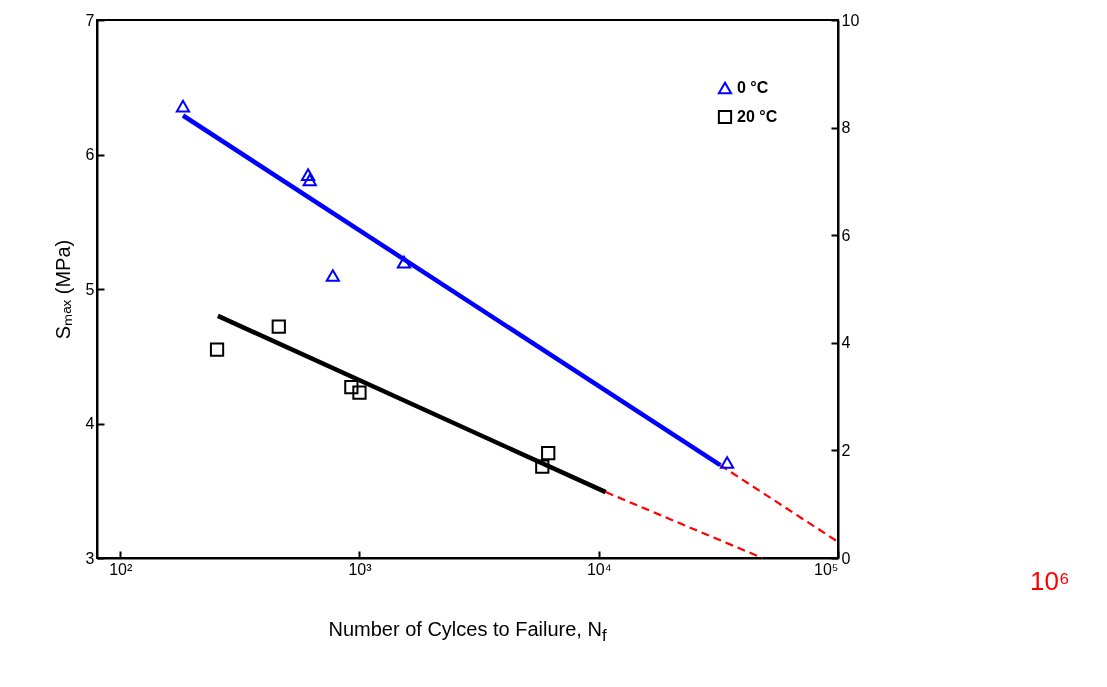 The image size is (1107, 687). I want to click on y2-tick-label: 10, so click(850, 20).